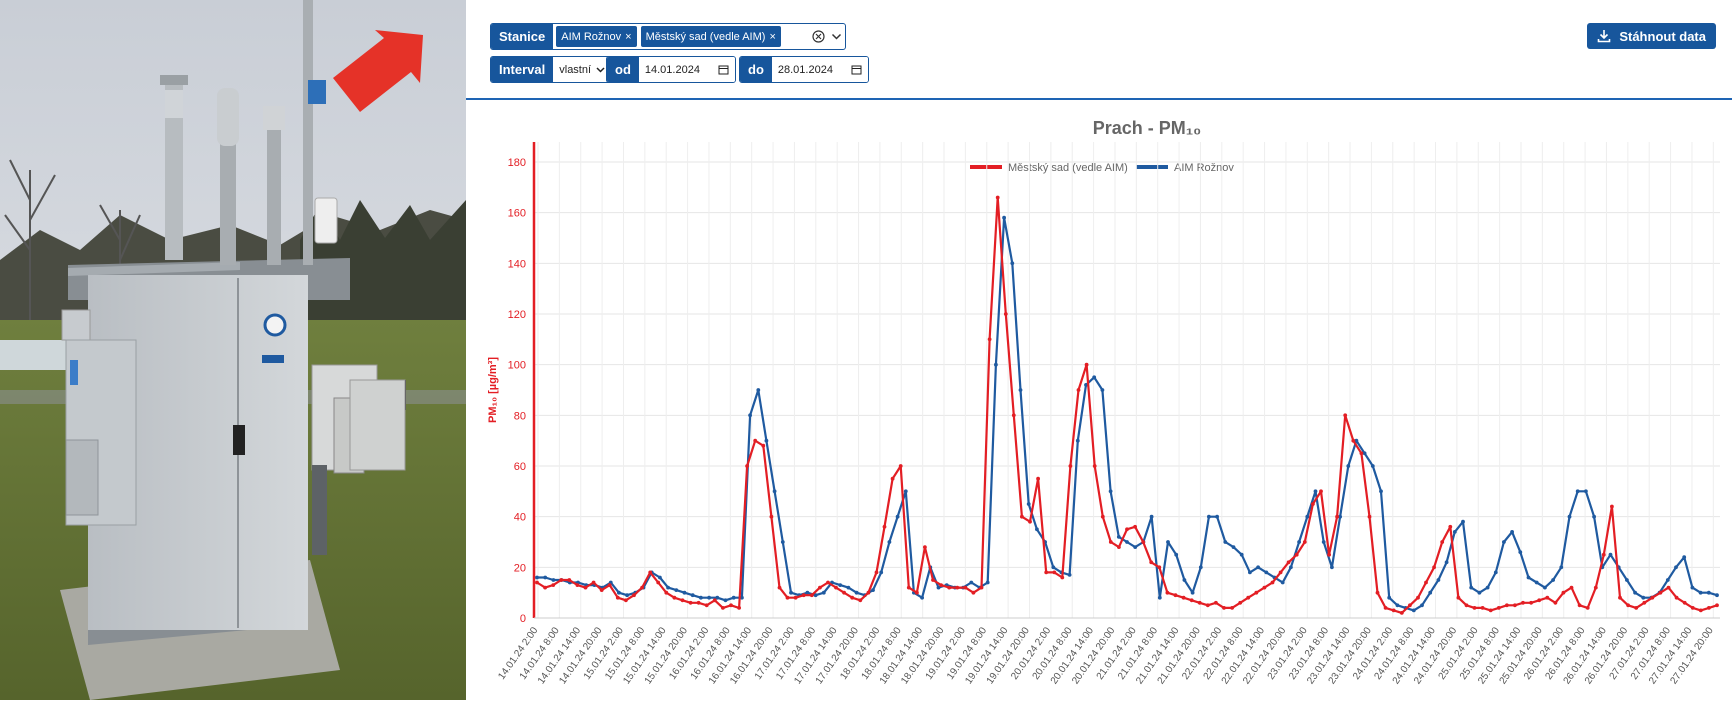 Image resolution: width=1732 pixels, height=705 pixels. I want to click on clear-all-icon, so click(818, 36).